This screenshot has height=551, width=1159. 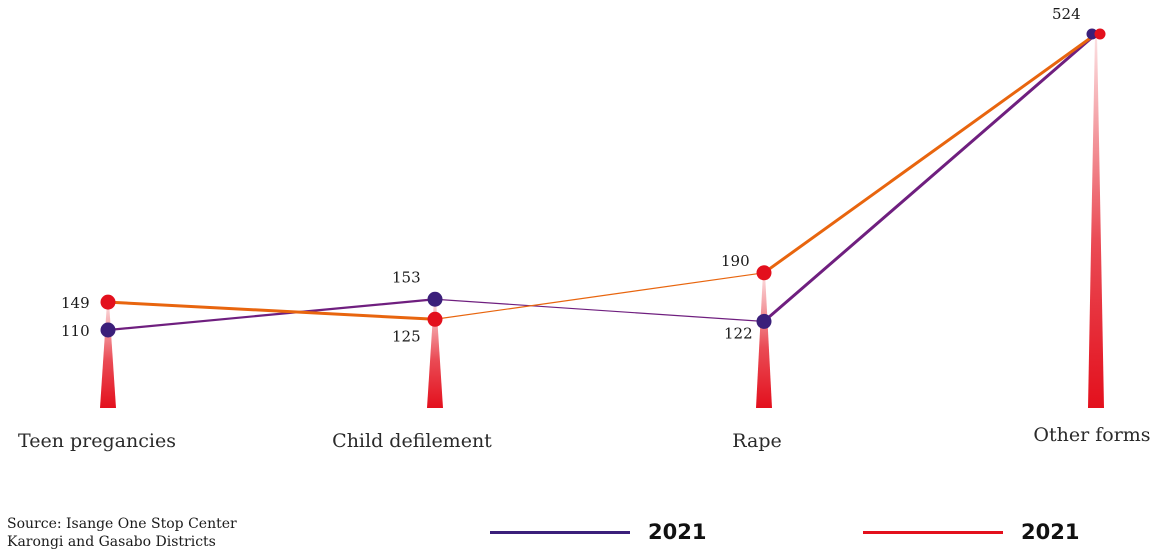 I want to click on legend-label-series-2: 2021, so click(x=1050, y=532).